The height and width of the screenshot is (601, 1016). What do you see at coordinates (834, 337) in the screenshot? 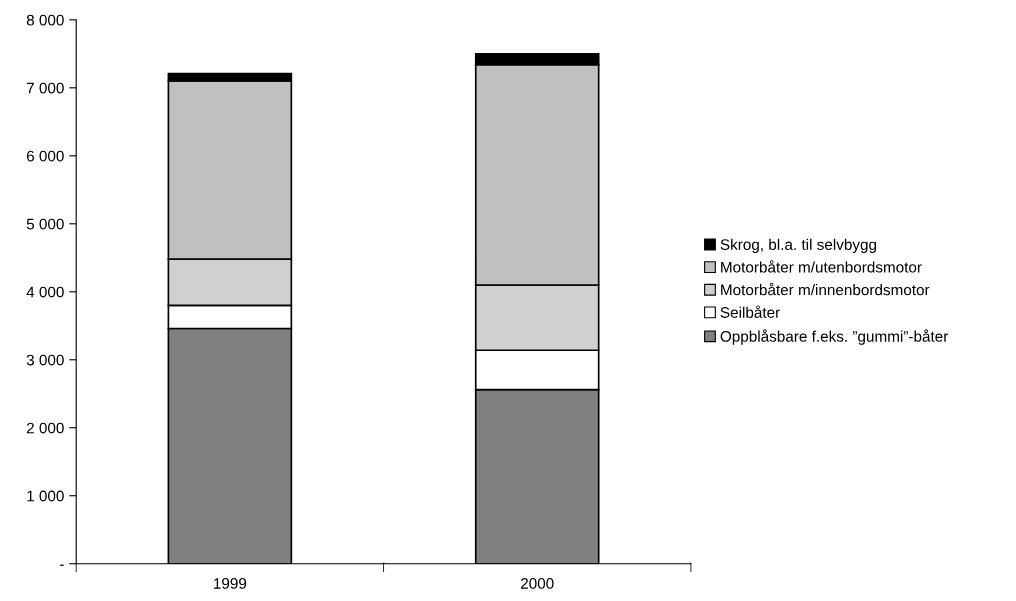
I see `legend-label: Oppblåsbare f.eks. ”gummi”-båter` at bounding box center [834, 337].